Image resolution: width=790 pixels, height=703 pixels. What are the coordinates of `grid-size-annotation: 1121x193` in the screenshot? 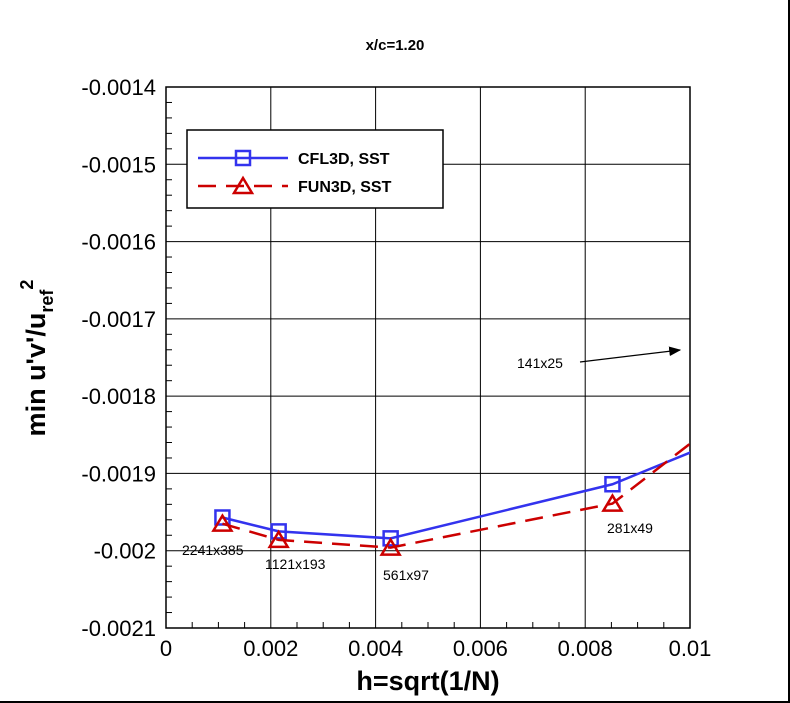 It's located at (295, 564).